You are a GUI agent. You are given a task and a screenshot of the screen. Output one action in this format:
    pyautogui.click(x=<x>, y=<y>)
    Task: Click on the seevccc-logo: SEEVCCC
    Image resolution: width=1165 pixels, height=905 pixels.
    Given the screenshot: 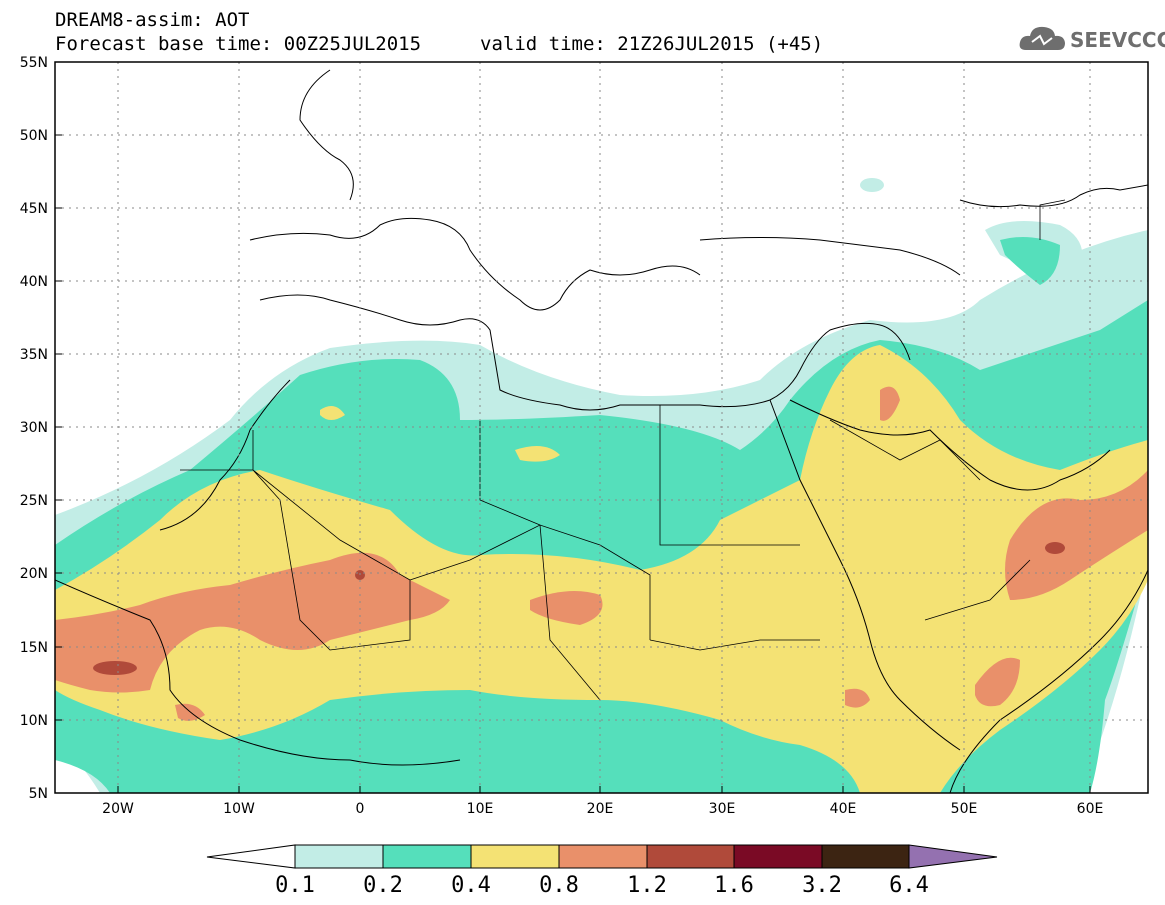 What is the action you would take?
    pyautogui.click(x=1091, y=39)
    